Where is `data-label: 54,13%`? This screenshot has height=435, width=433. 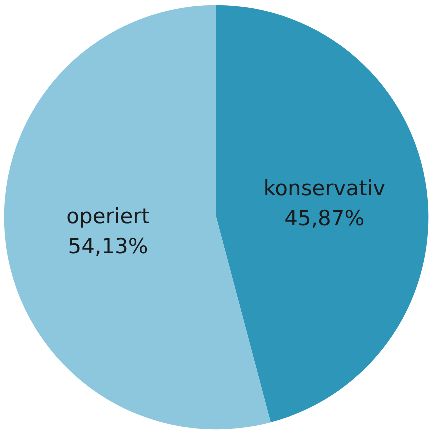
data-label: 54,13% is located at coordinates (108, 246).